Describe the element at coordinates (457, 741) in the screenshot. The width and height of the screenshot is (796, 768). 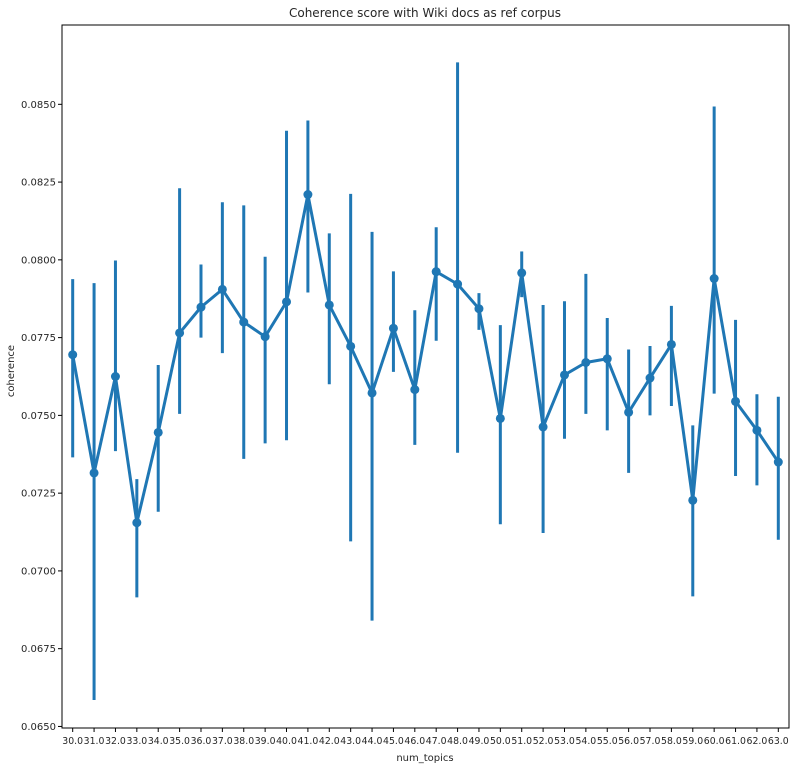
I see `x-tick-label: 48.0` at that location.